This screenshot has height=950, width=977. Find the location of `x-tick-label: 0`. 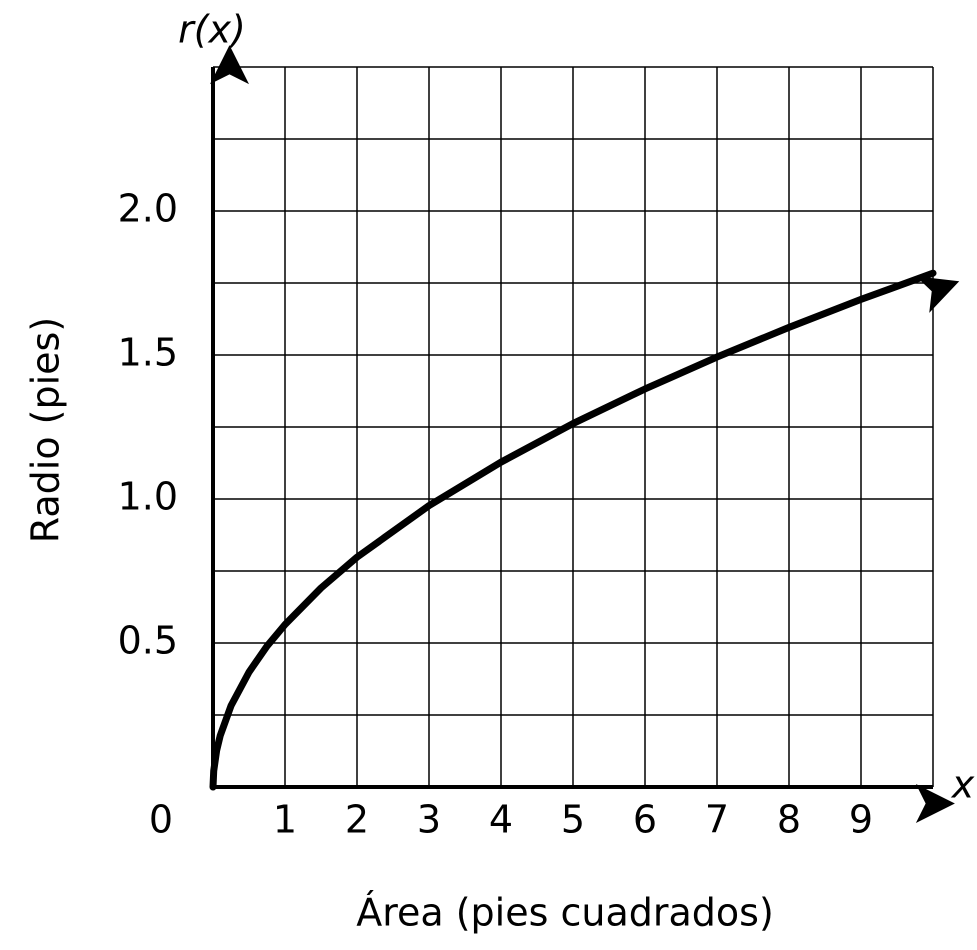

x-tick-label: 0 is located at coordinates (161, 820).